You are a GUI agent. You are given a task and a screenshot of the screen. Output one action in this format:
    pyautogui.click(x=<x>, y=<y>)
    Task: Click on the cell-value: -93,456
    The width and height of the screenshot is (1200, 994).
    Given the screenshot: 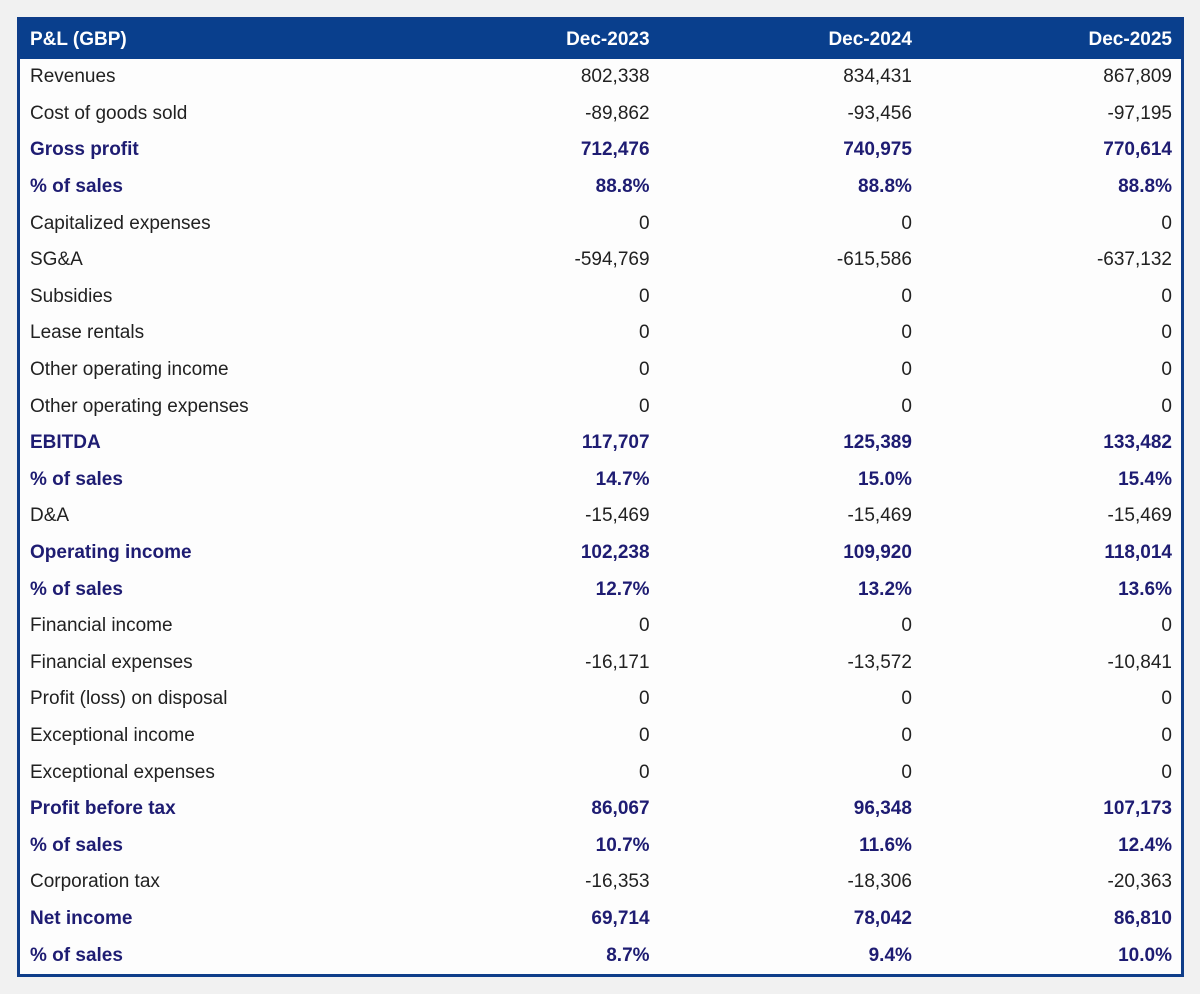 What is the action you would take?
    pyautogui.click(x=879, y=113)
    